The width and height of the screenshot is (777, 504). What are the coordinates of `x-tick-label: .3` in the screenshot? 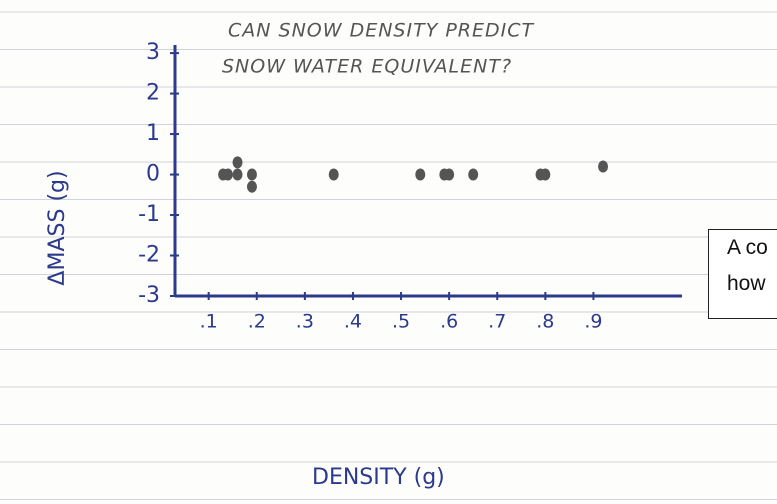 It's located at (305, 322).